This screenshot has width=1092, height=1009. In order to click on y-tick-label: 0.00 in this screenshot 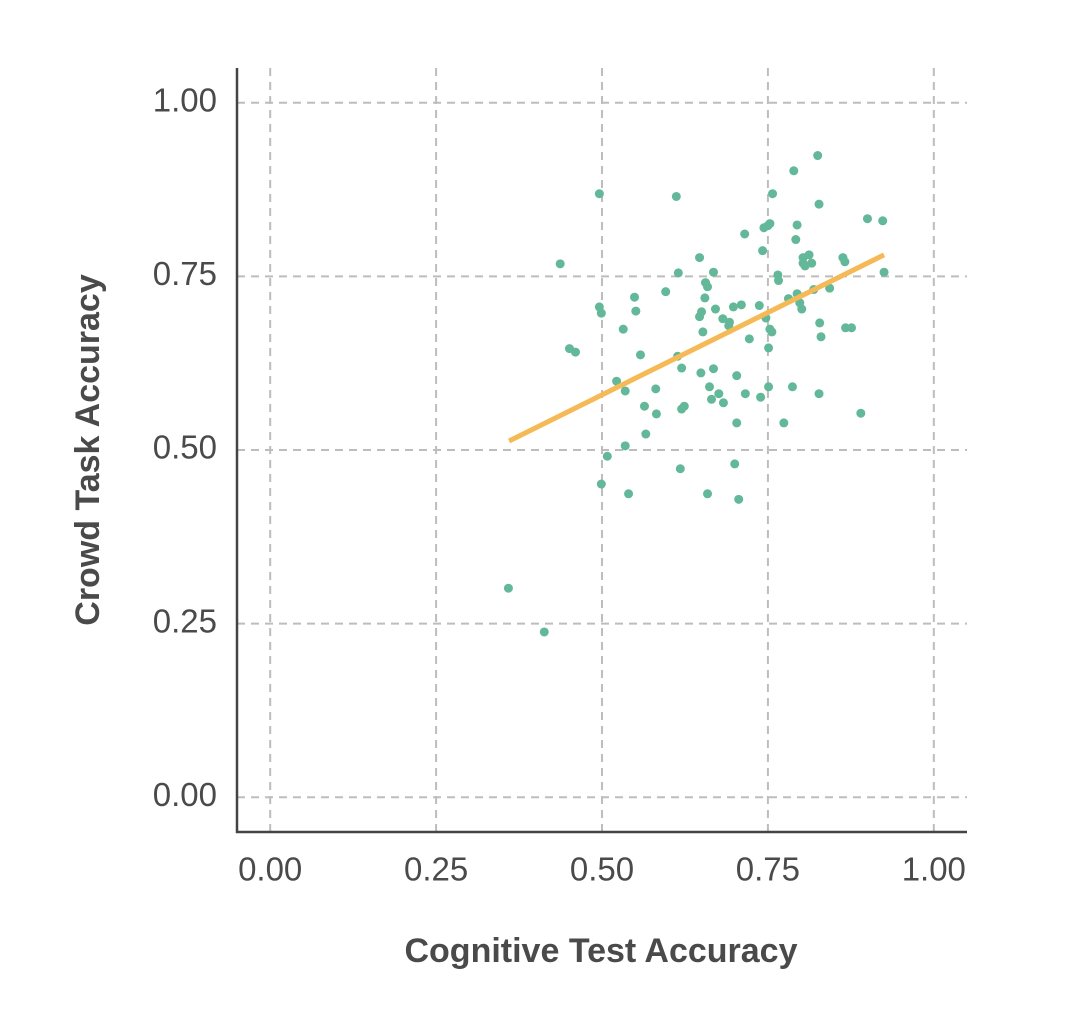, I will do `click(185, 794)`.